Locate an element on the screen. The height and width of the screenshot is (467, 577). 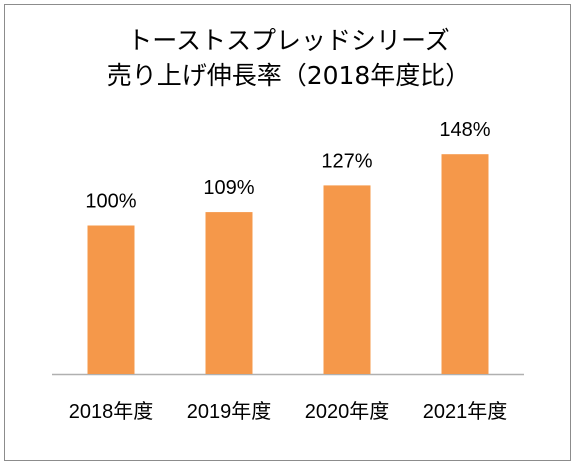
bar-value-label-0: 100% is located at coordinates (110, 202).